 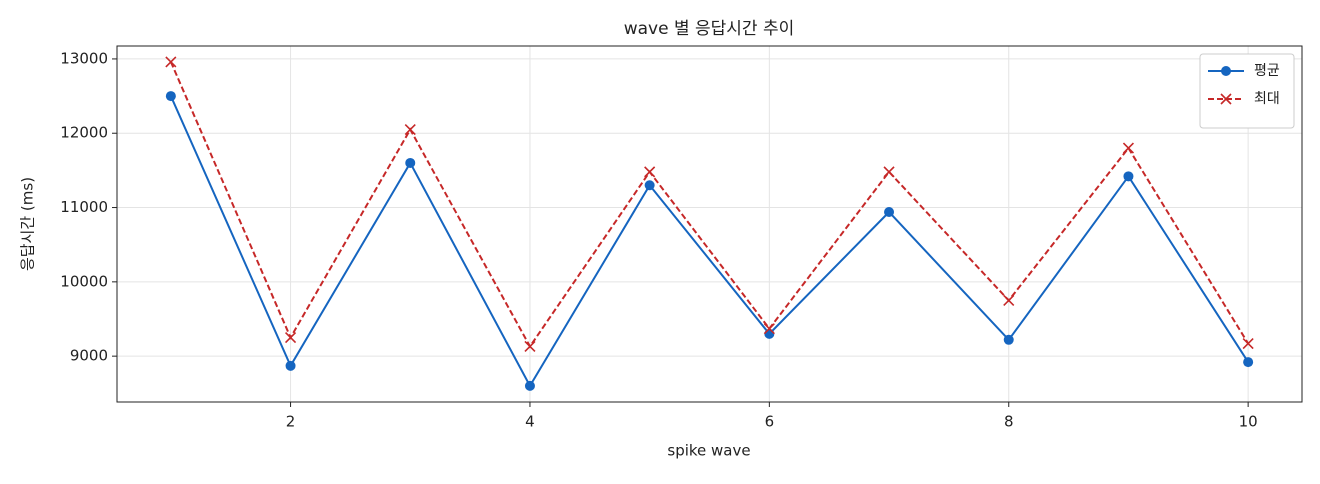 I want to click on y-tick-label: 10000, so click(x=84, y=281).